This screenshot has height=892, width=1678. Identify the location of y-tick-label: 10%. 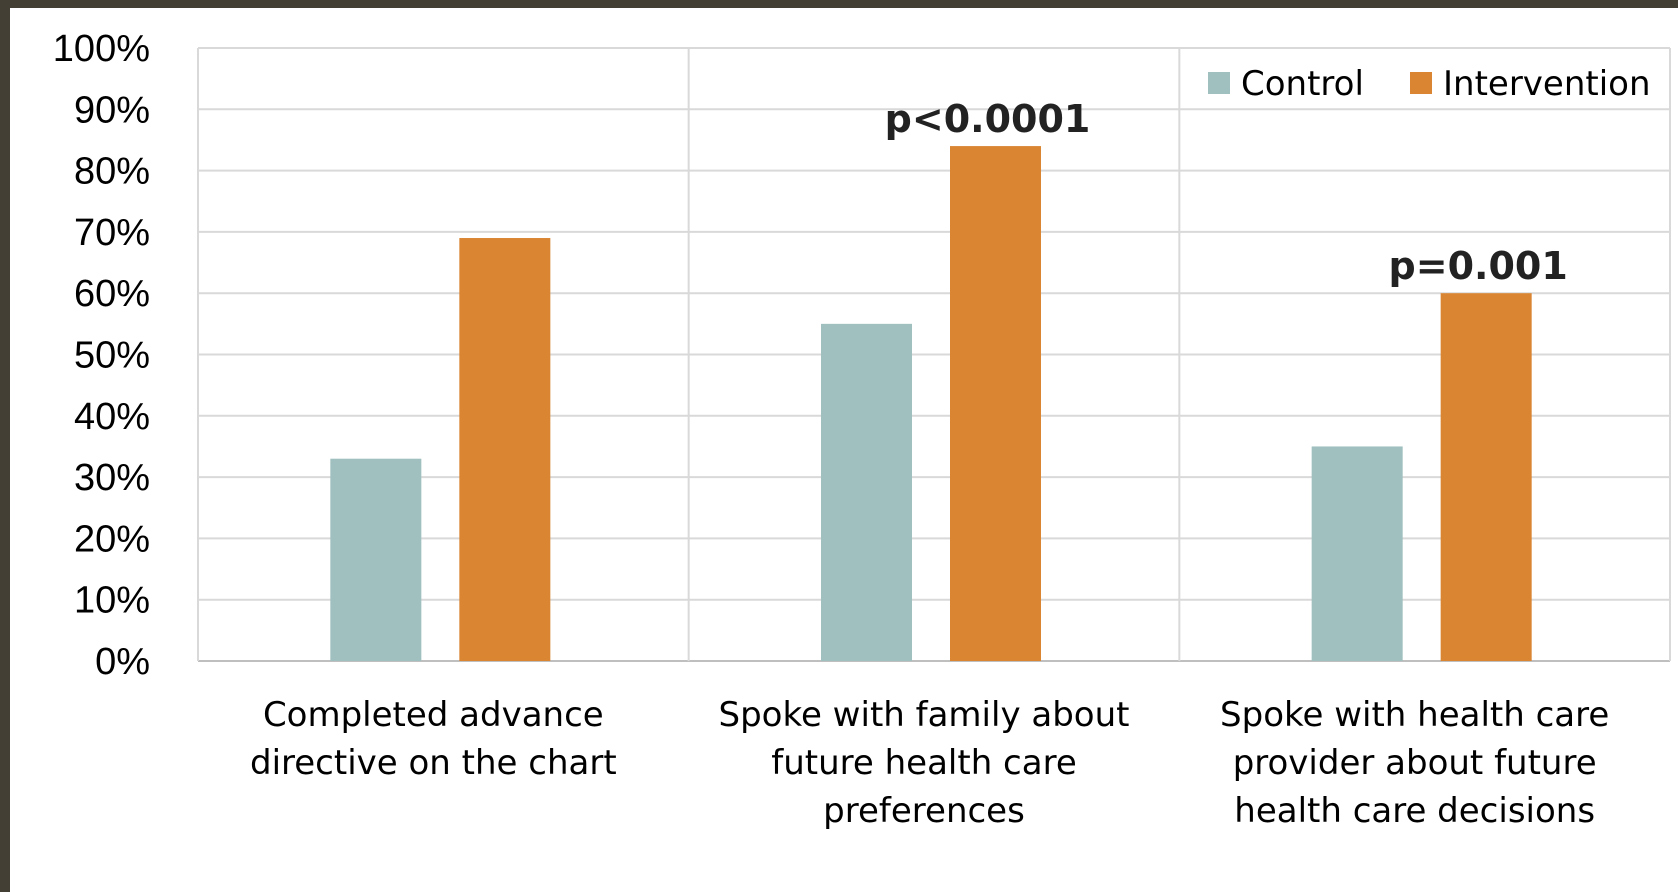
(112, 601).